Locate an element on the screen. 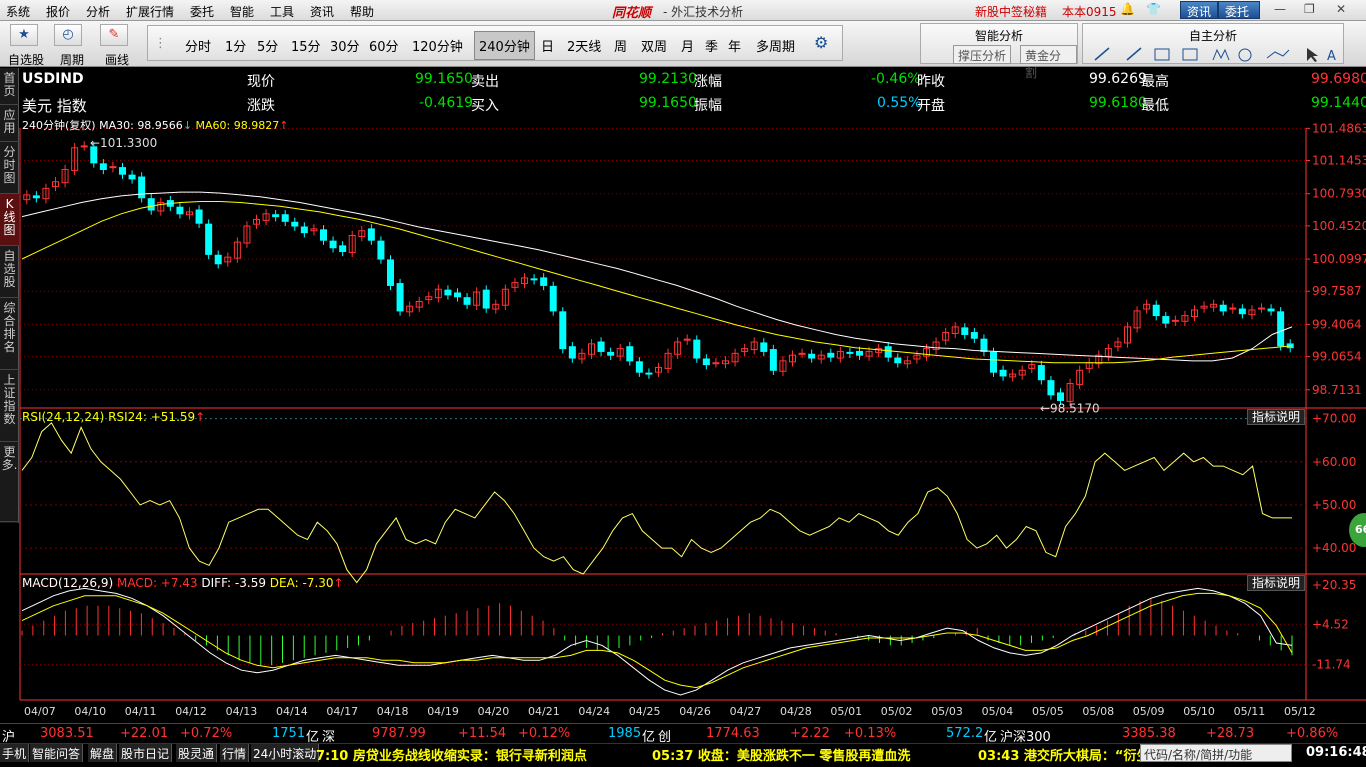 Image resolution: width=1366 pixels, height=767 pixels. tab-diary: 股市日记 is located at coordinates (146, 753).